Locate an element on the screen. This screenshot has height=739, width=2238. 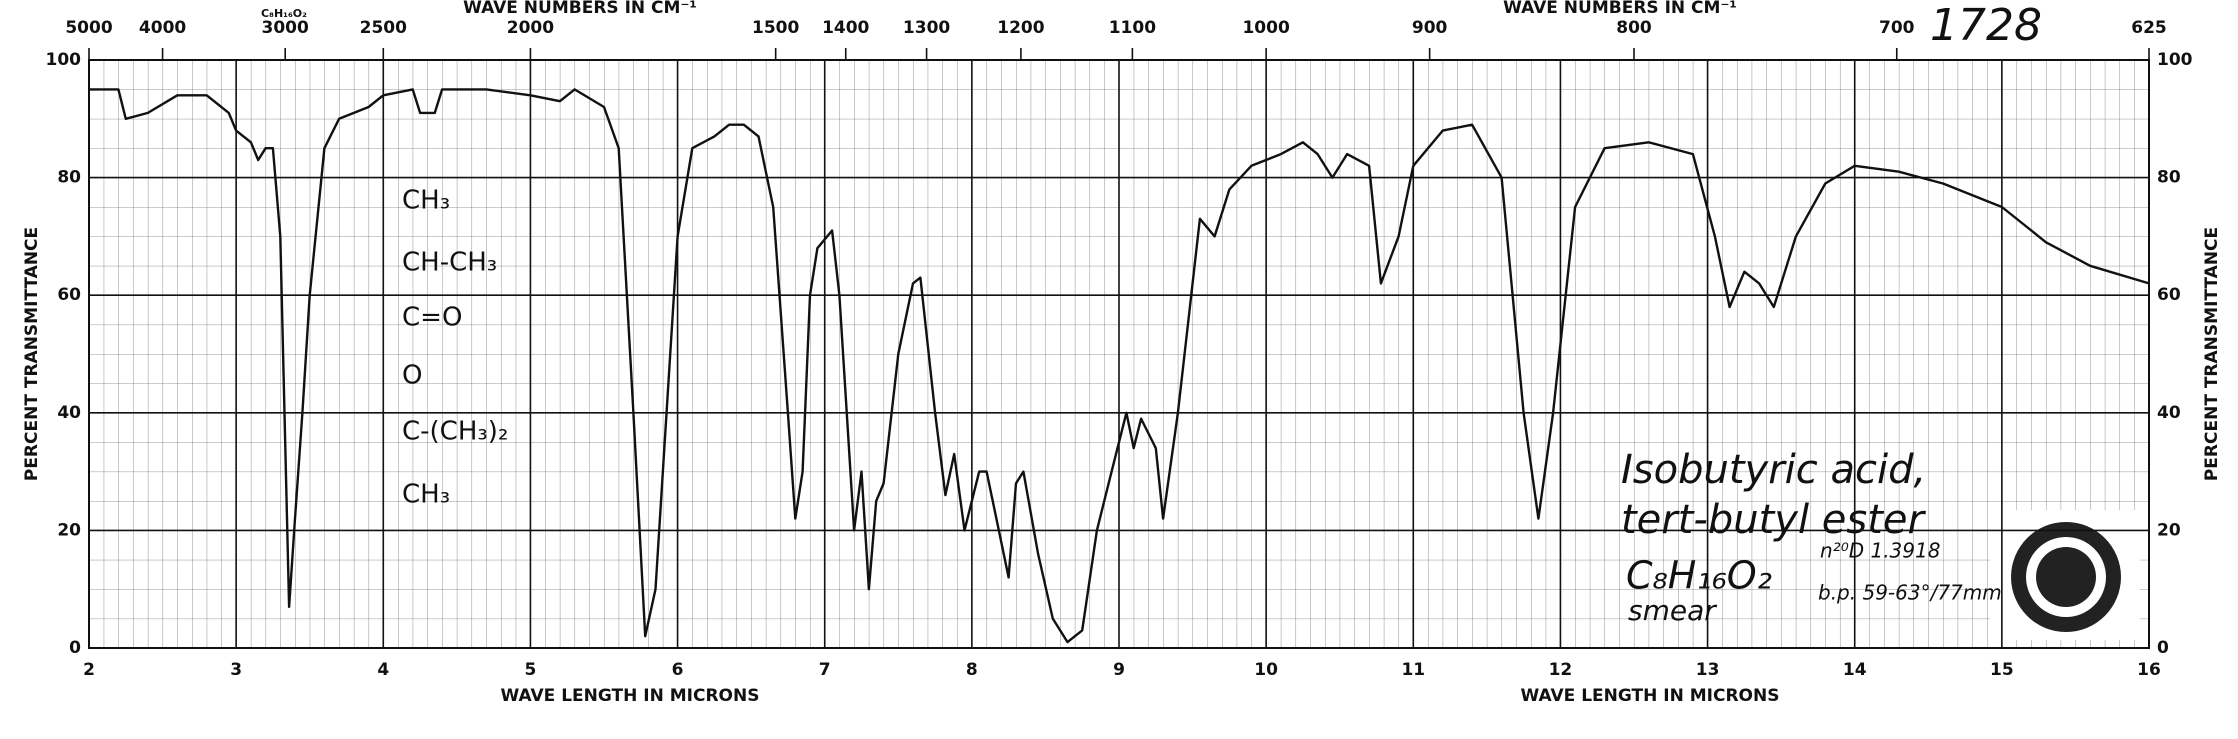
x2-tick-label: 2000 is located at coordinates (530, 28).